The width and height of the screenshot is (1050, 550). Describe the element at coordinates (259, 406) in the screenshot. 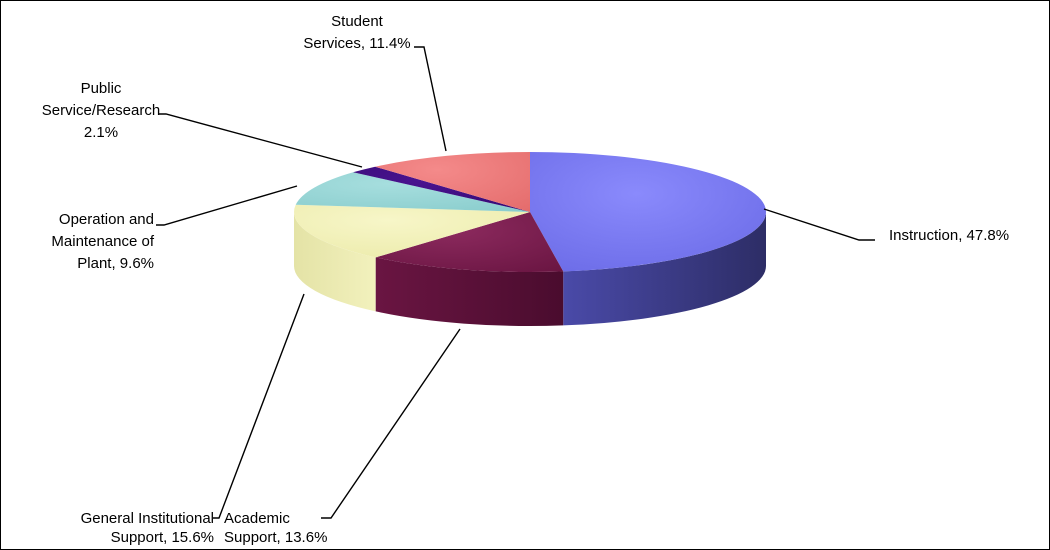

I see `leader-line-general-institutional-support` at that location.